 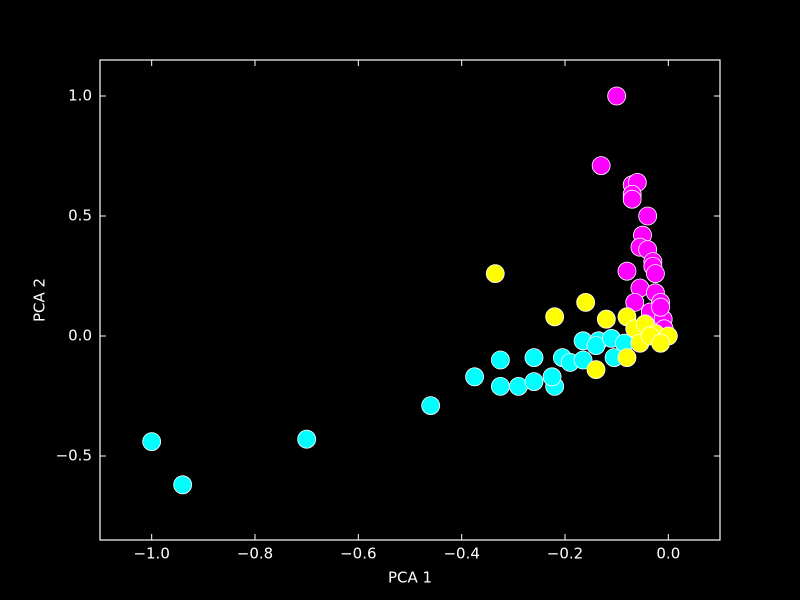 I want to click on x-axis-label: PCA 1, so click(x=410, y=578).